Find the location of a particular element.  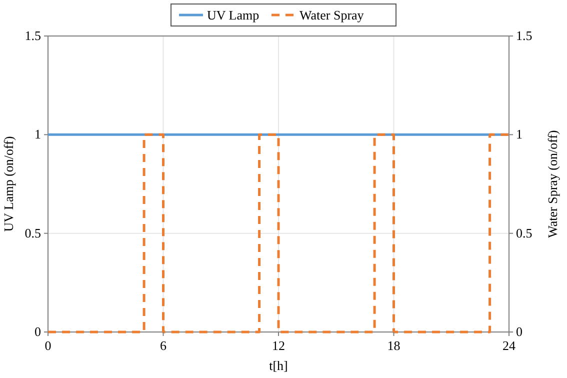

y2-axis-title: Water Spray (on/off) is located at coordinates (552, 184).